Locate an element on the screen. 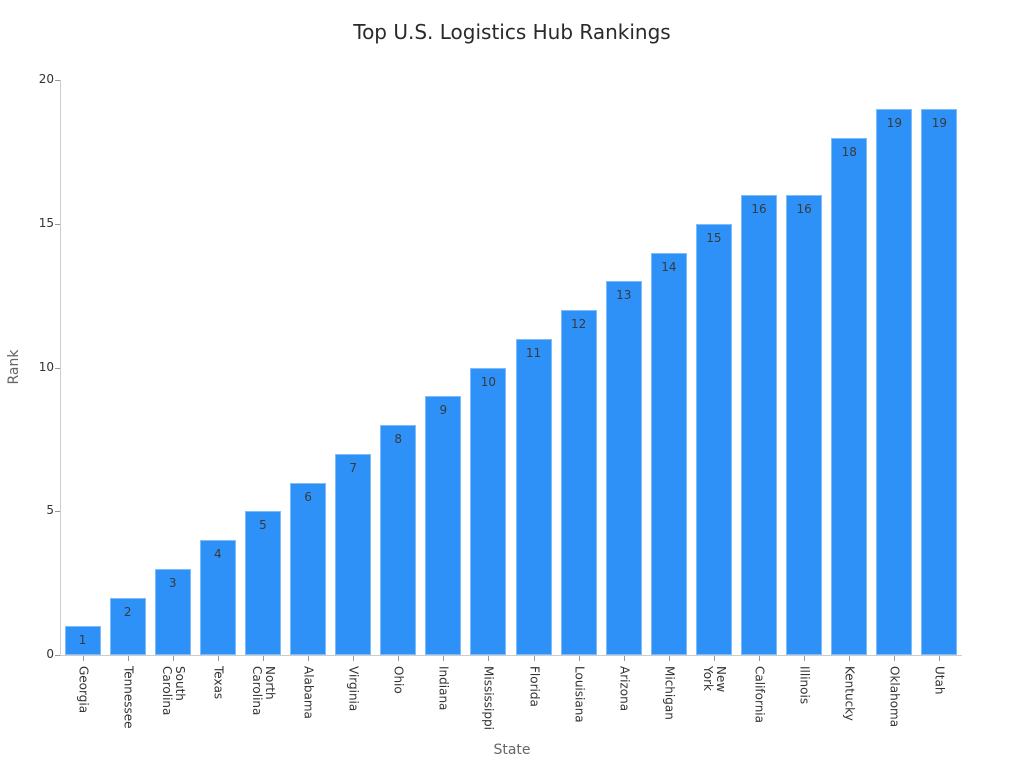  y-tick-label: 5 is located at coordinates (50, 510).